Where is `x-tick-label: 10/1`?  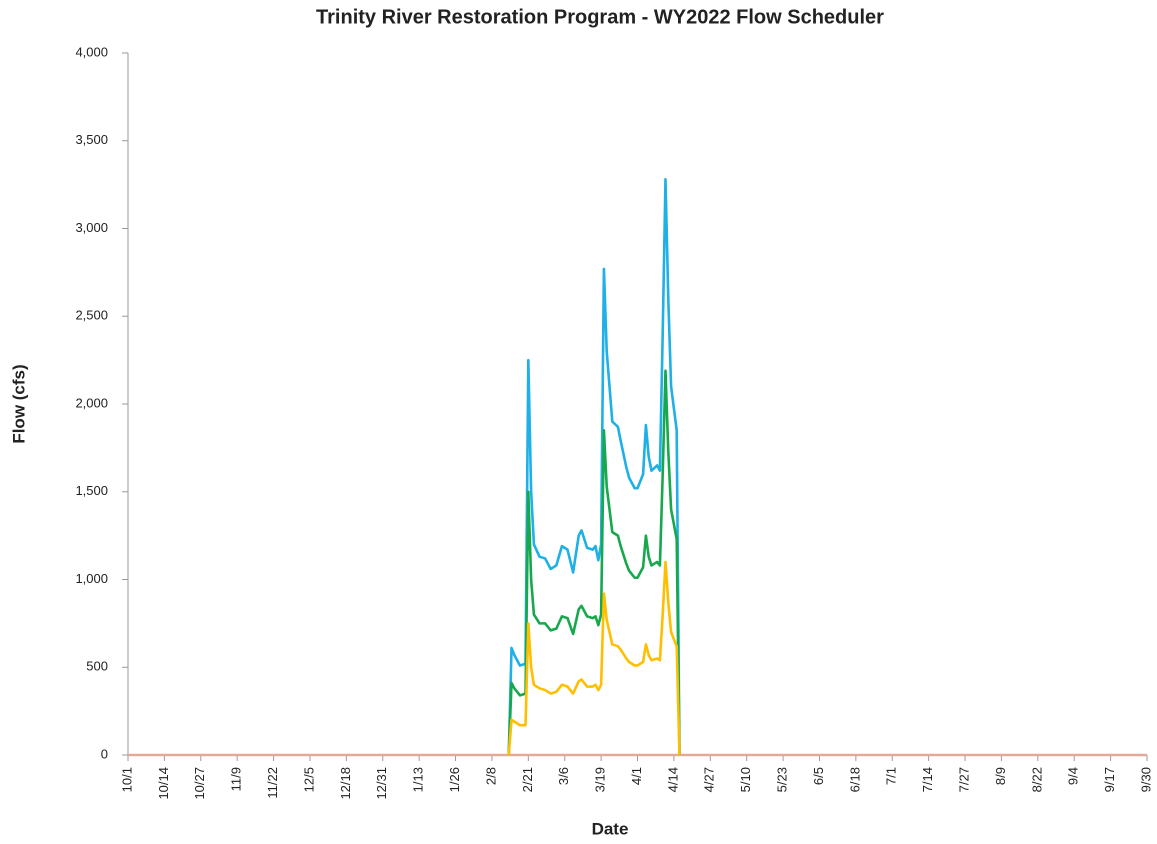
x-tick-label: 10/1 is located at coordinates (126, 779).